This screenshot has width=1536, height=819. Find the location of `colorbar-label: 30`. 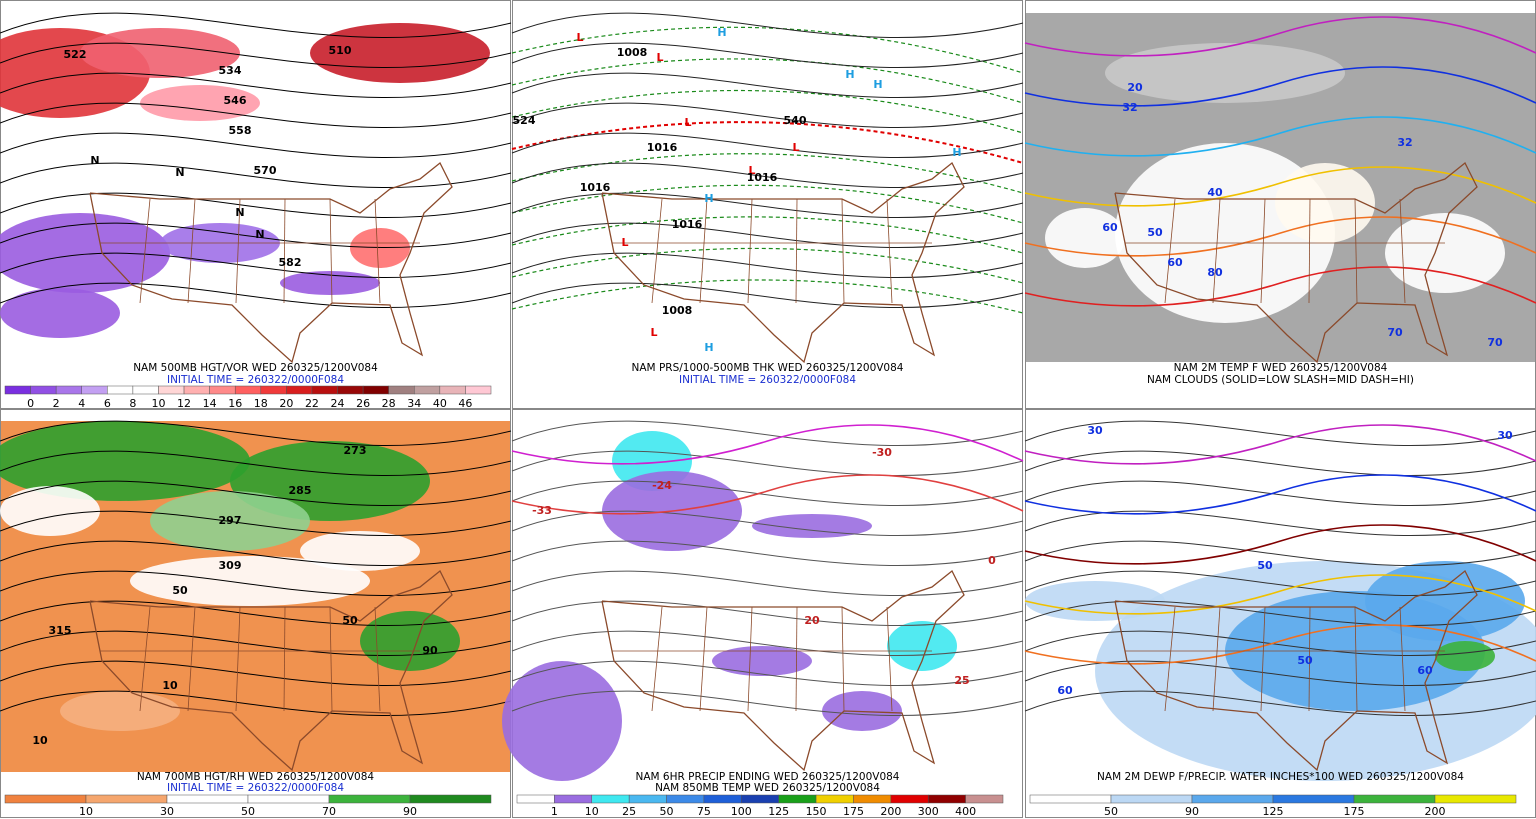

colorbar-label: 30 is located at coordinates (167, 811).